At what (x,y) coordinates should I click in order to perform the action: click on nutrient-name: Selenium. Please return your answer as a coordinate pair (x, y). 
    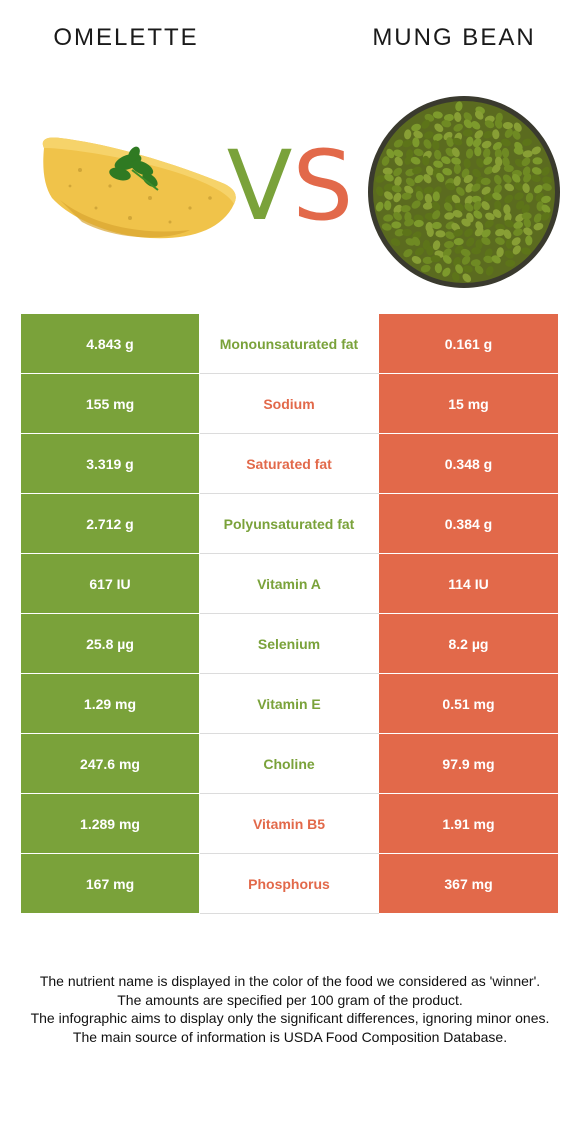
    Looking at the image, I should click on (289, 643).